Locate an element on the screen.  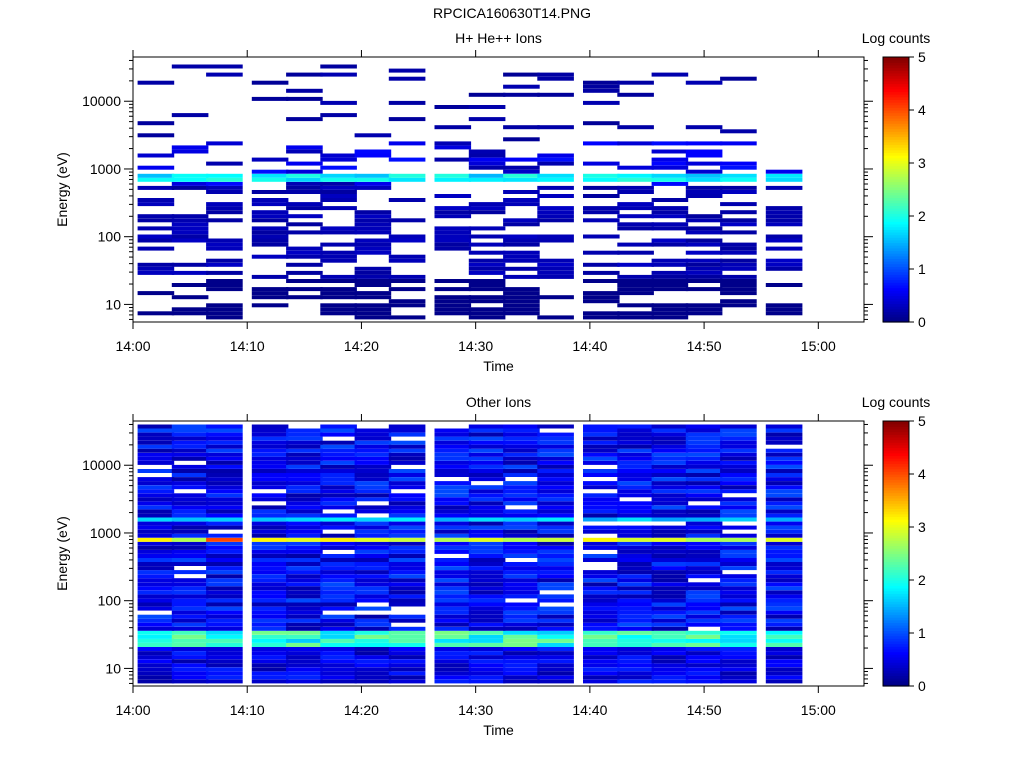
panel-title: H+ He++ Ions is located at coordinates (498, 38).